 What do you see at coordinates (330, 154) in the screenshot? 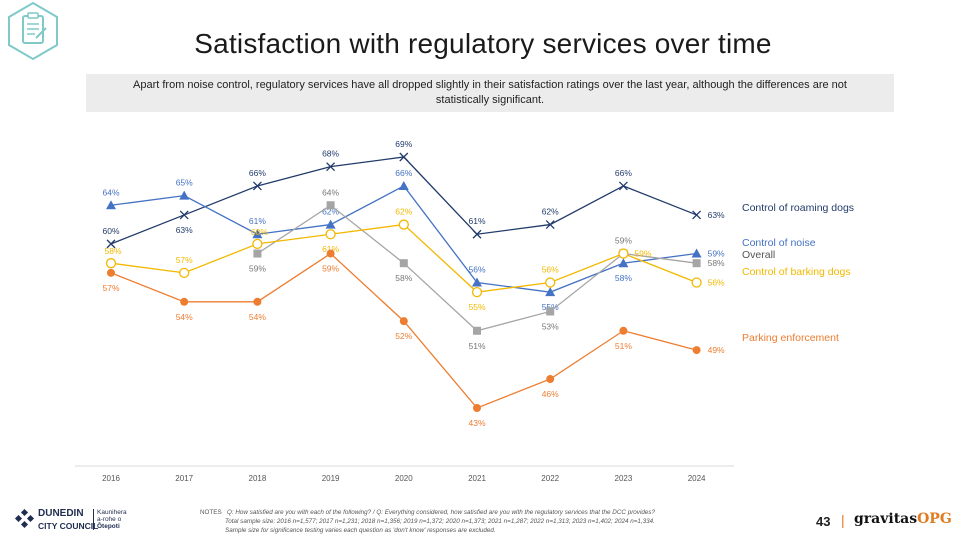
I see `data-label: 68%` at bounding box center [330, 154].